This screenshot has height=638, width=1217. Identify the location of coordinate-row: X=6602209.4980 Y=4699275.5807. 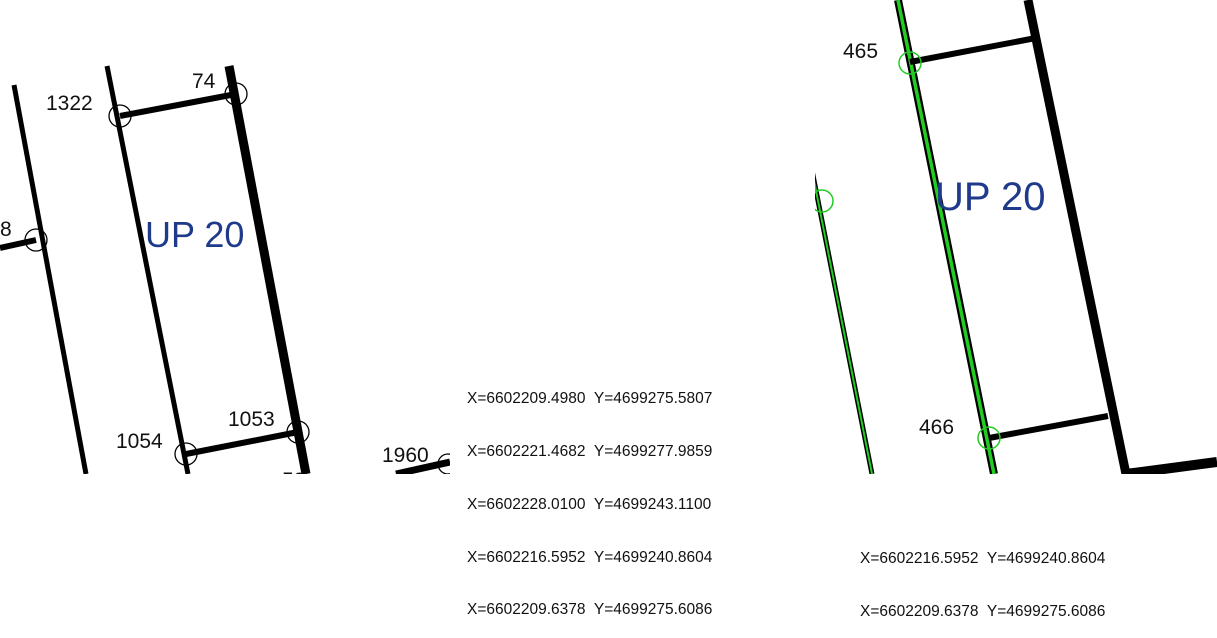
(589, 399).